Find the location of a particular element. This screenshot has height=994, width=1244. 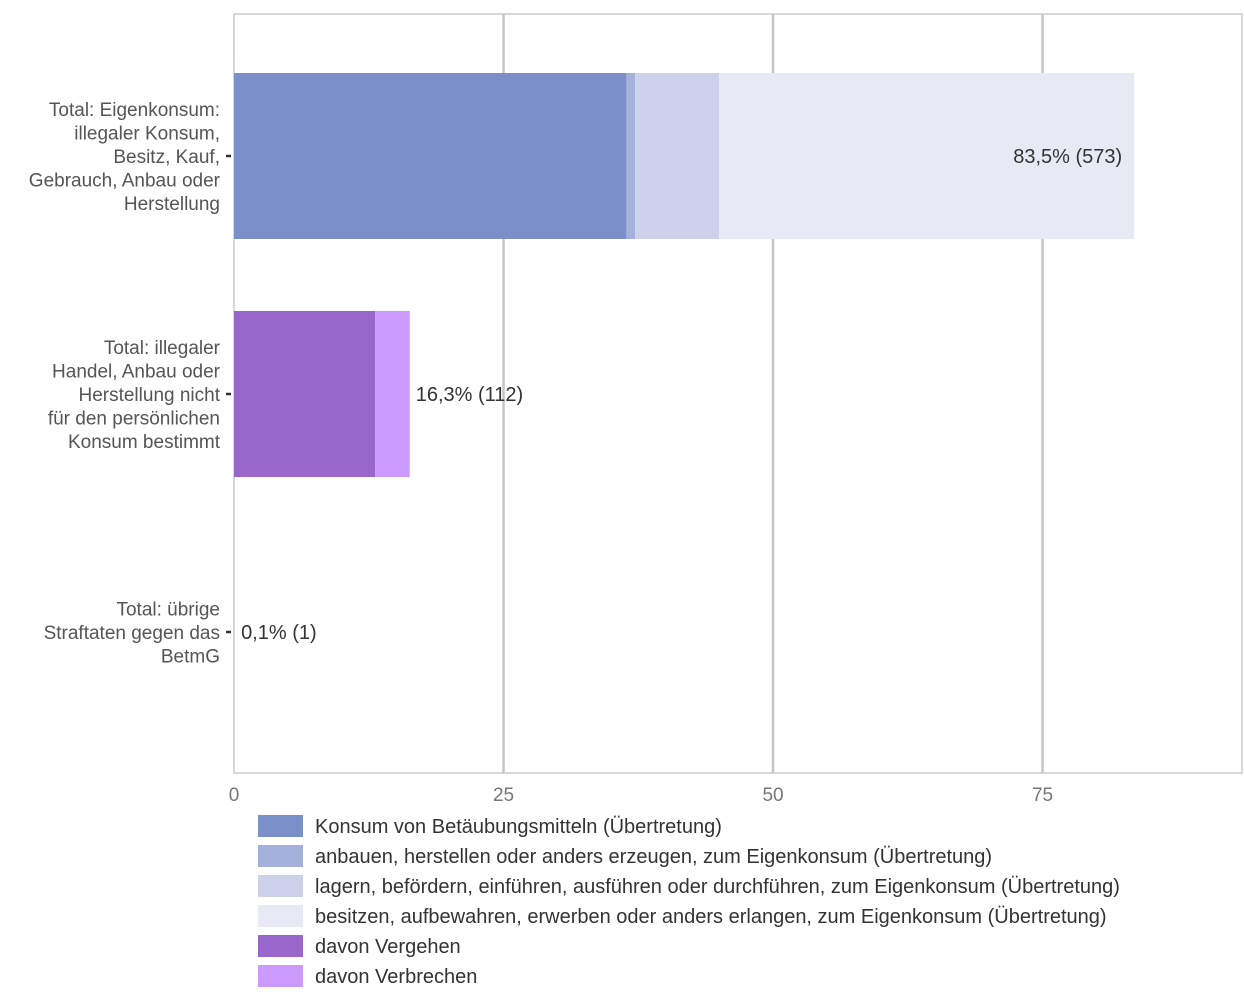

category-label-1-line-5: Herstellung is located at coordinates (172, 204).